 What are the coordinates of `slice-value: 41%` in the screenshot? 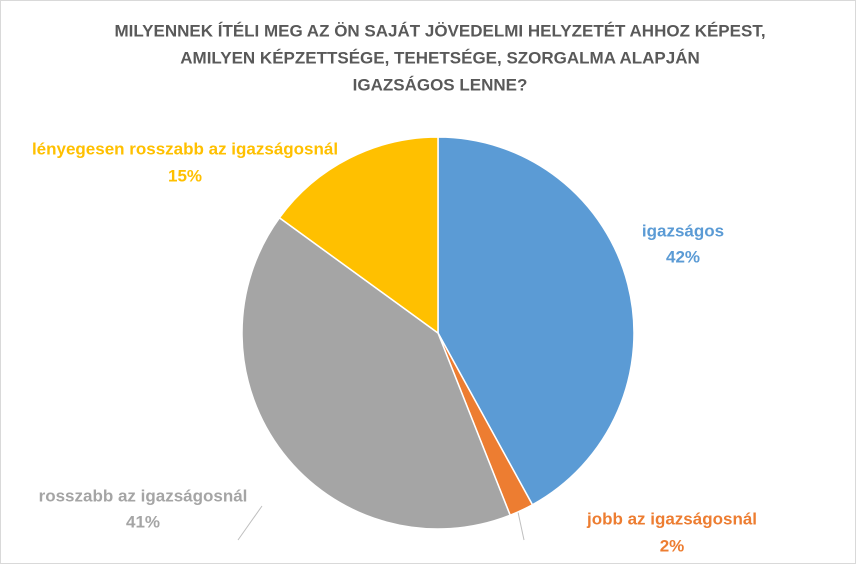 It's located at (143, 521).